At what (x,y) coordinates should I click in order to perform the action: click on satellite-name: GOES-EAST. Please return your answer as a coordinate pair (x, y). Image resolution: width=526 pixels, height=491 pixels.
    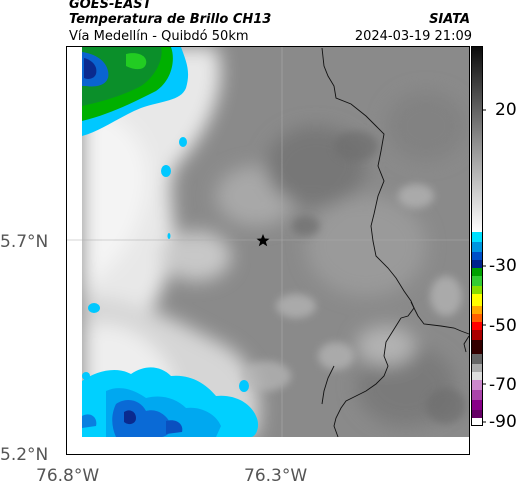
    Looking at the image, I should click on (110, 6).